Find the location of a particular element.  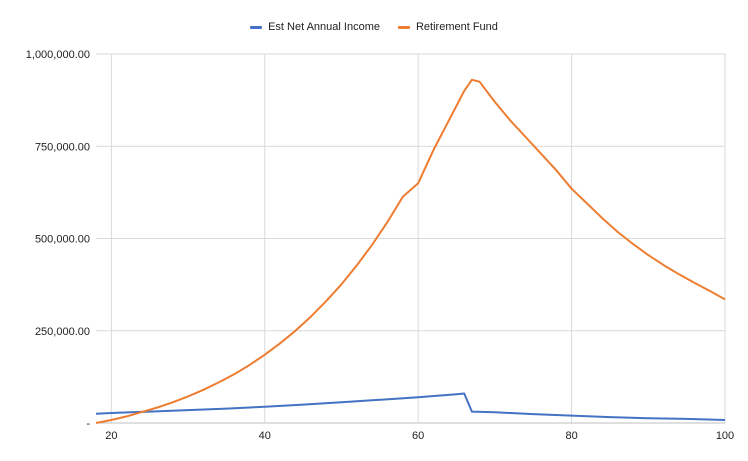

y-tick-label: 500,000.00 is located at coordinates (62, 240).